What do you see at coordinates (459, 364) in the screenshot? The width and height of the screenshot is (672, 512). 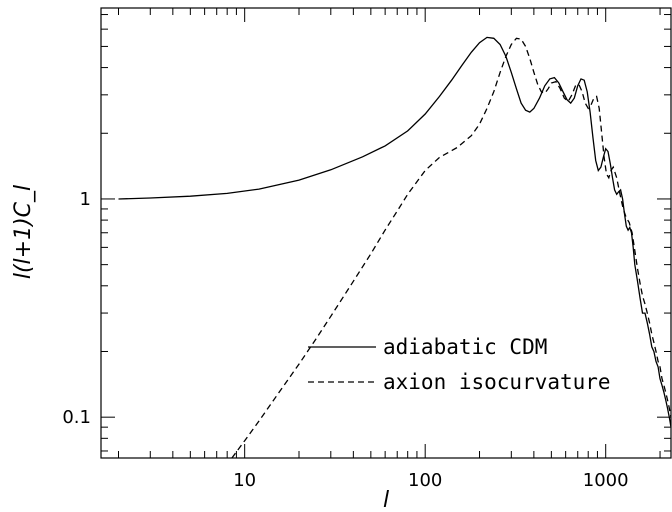 I see `legend: adiabatic CDM axion isocurvature` at bounding box center [459, 364].